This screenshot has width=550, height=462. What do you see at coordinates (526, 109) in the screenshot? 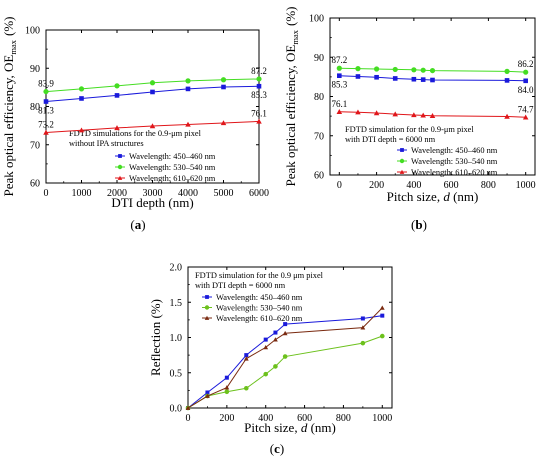
I see `data-label: 74.7` at bounding box center [526, 109].